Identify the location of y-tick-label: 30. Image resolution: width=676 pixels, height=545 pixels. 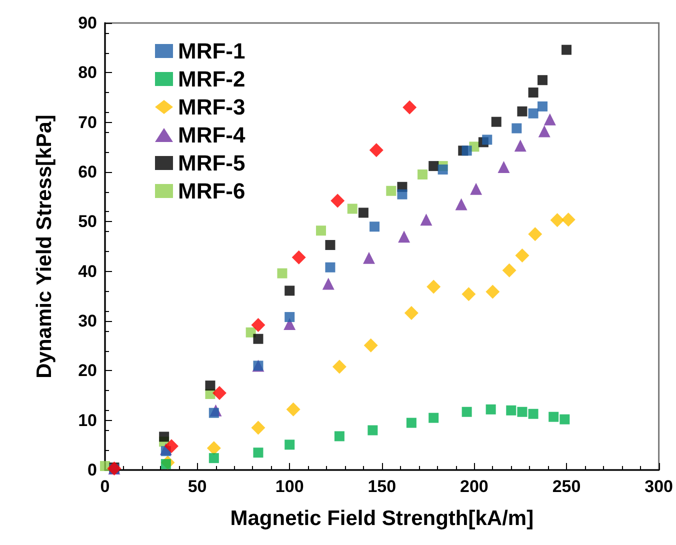
(87, 321).